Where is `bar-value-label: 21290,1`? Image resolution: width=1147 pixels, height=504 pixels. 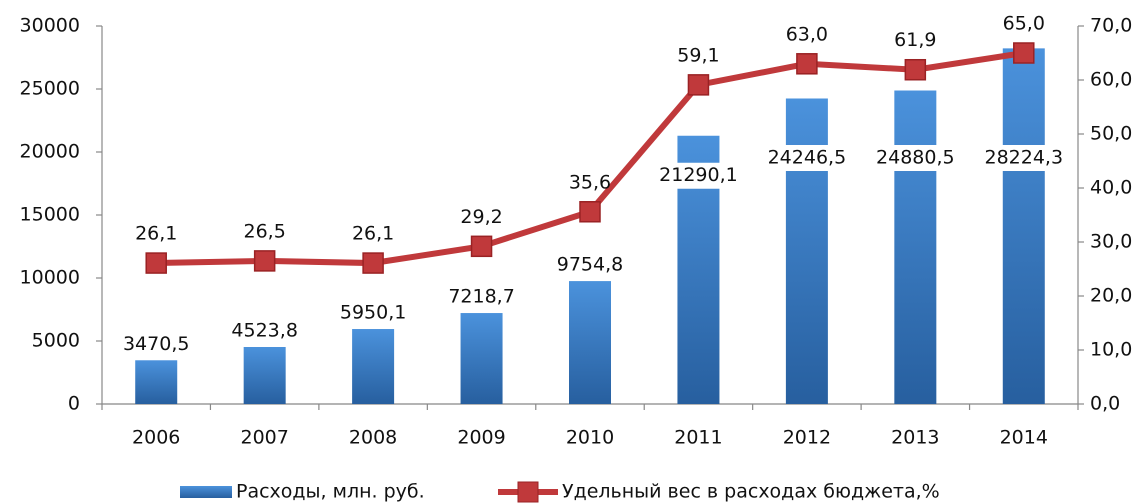
bar-value-label: 21290,1 is located at coordinates (698, 175).